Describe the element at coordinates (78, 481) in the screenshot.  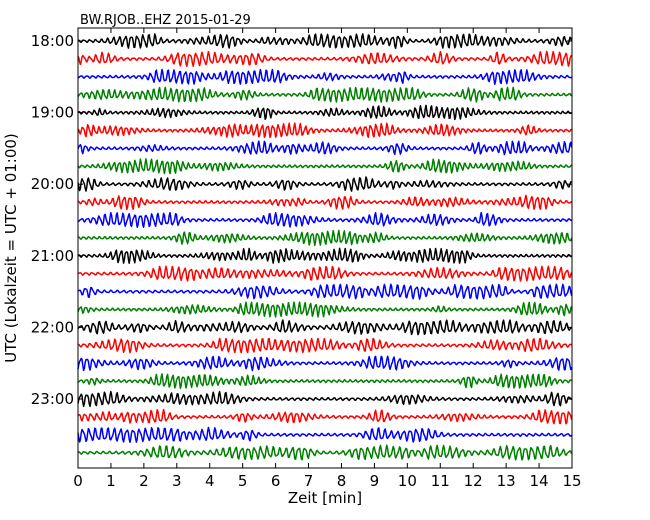
I see `x-tick-label: 0` at that location.